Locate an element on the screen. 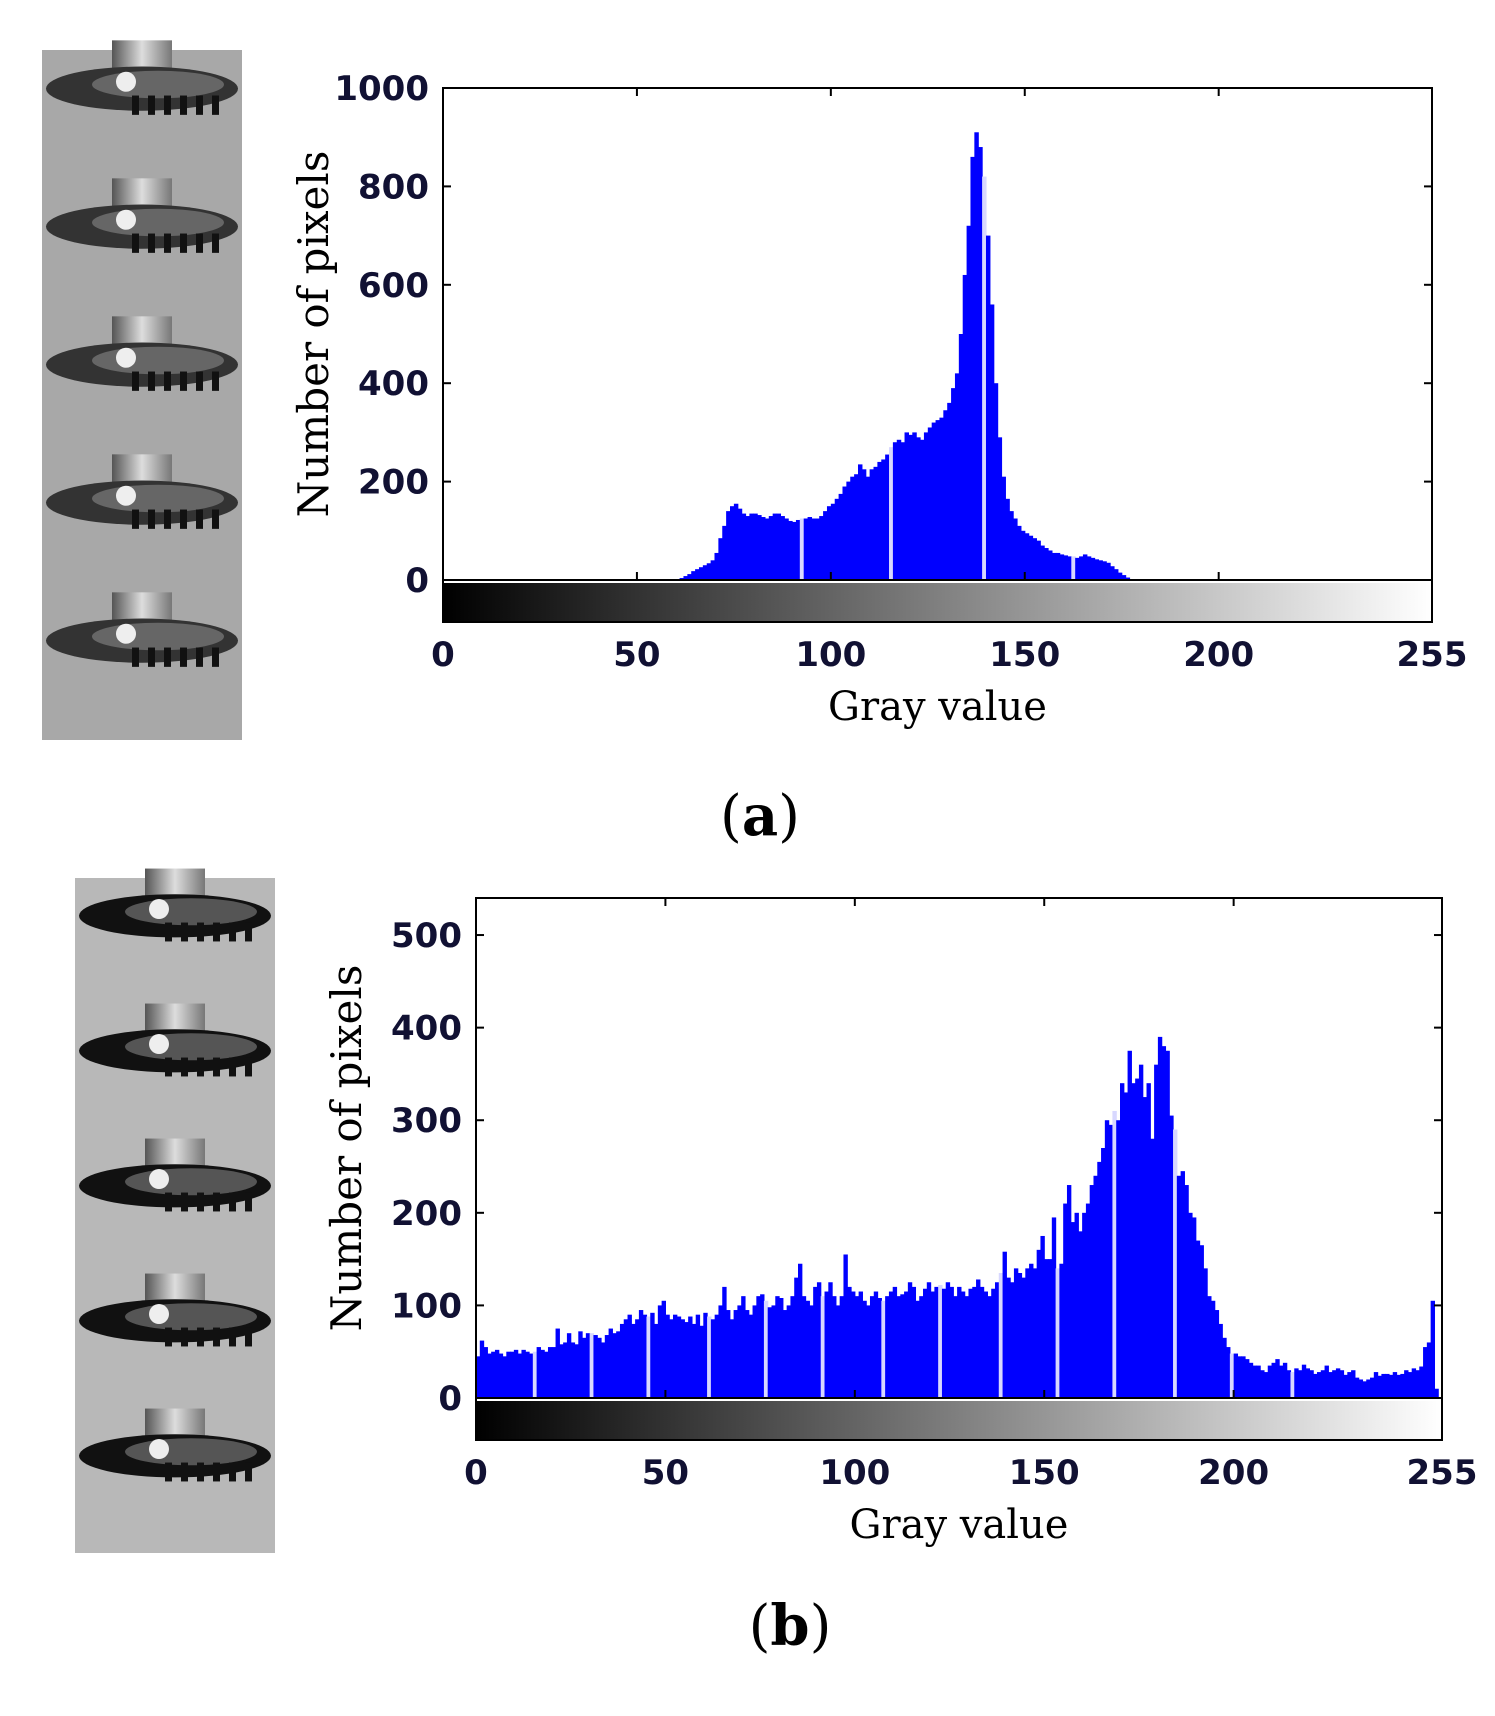 Image resolution: width=1495 pixels, height=1716 pixels. chart-a-ytick-label: 400 is located at coordinates (393, 384).